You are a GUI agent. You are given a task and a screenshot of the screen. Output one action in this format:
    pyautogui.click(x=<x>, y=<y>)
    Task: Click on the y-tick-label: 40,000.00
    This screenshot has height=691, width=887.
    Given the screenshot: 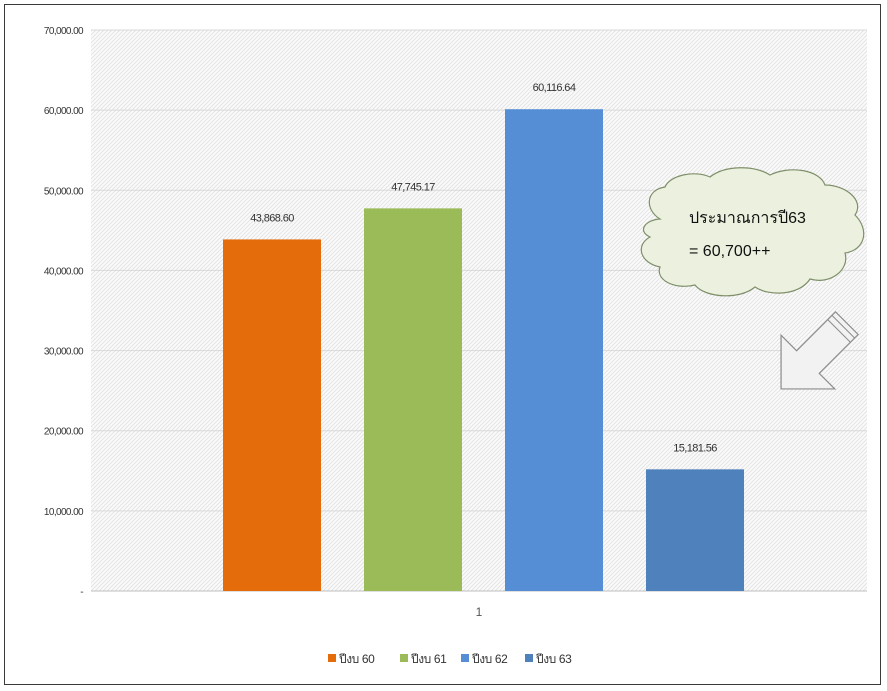 What is the action you would take?
    pyautogui.click(x=64, y=271)
    